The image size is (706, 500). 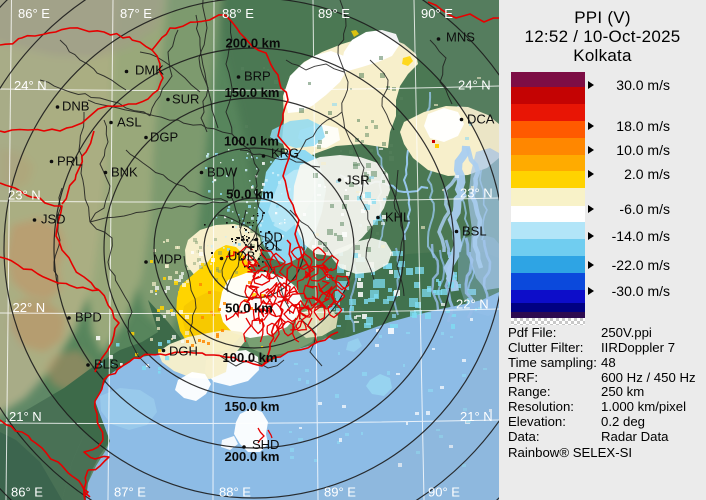 What do you see at coordinates (106, 364) in the screenshot?
I see `svg-text: BLS` at bounding box center [106, 364].